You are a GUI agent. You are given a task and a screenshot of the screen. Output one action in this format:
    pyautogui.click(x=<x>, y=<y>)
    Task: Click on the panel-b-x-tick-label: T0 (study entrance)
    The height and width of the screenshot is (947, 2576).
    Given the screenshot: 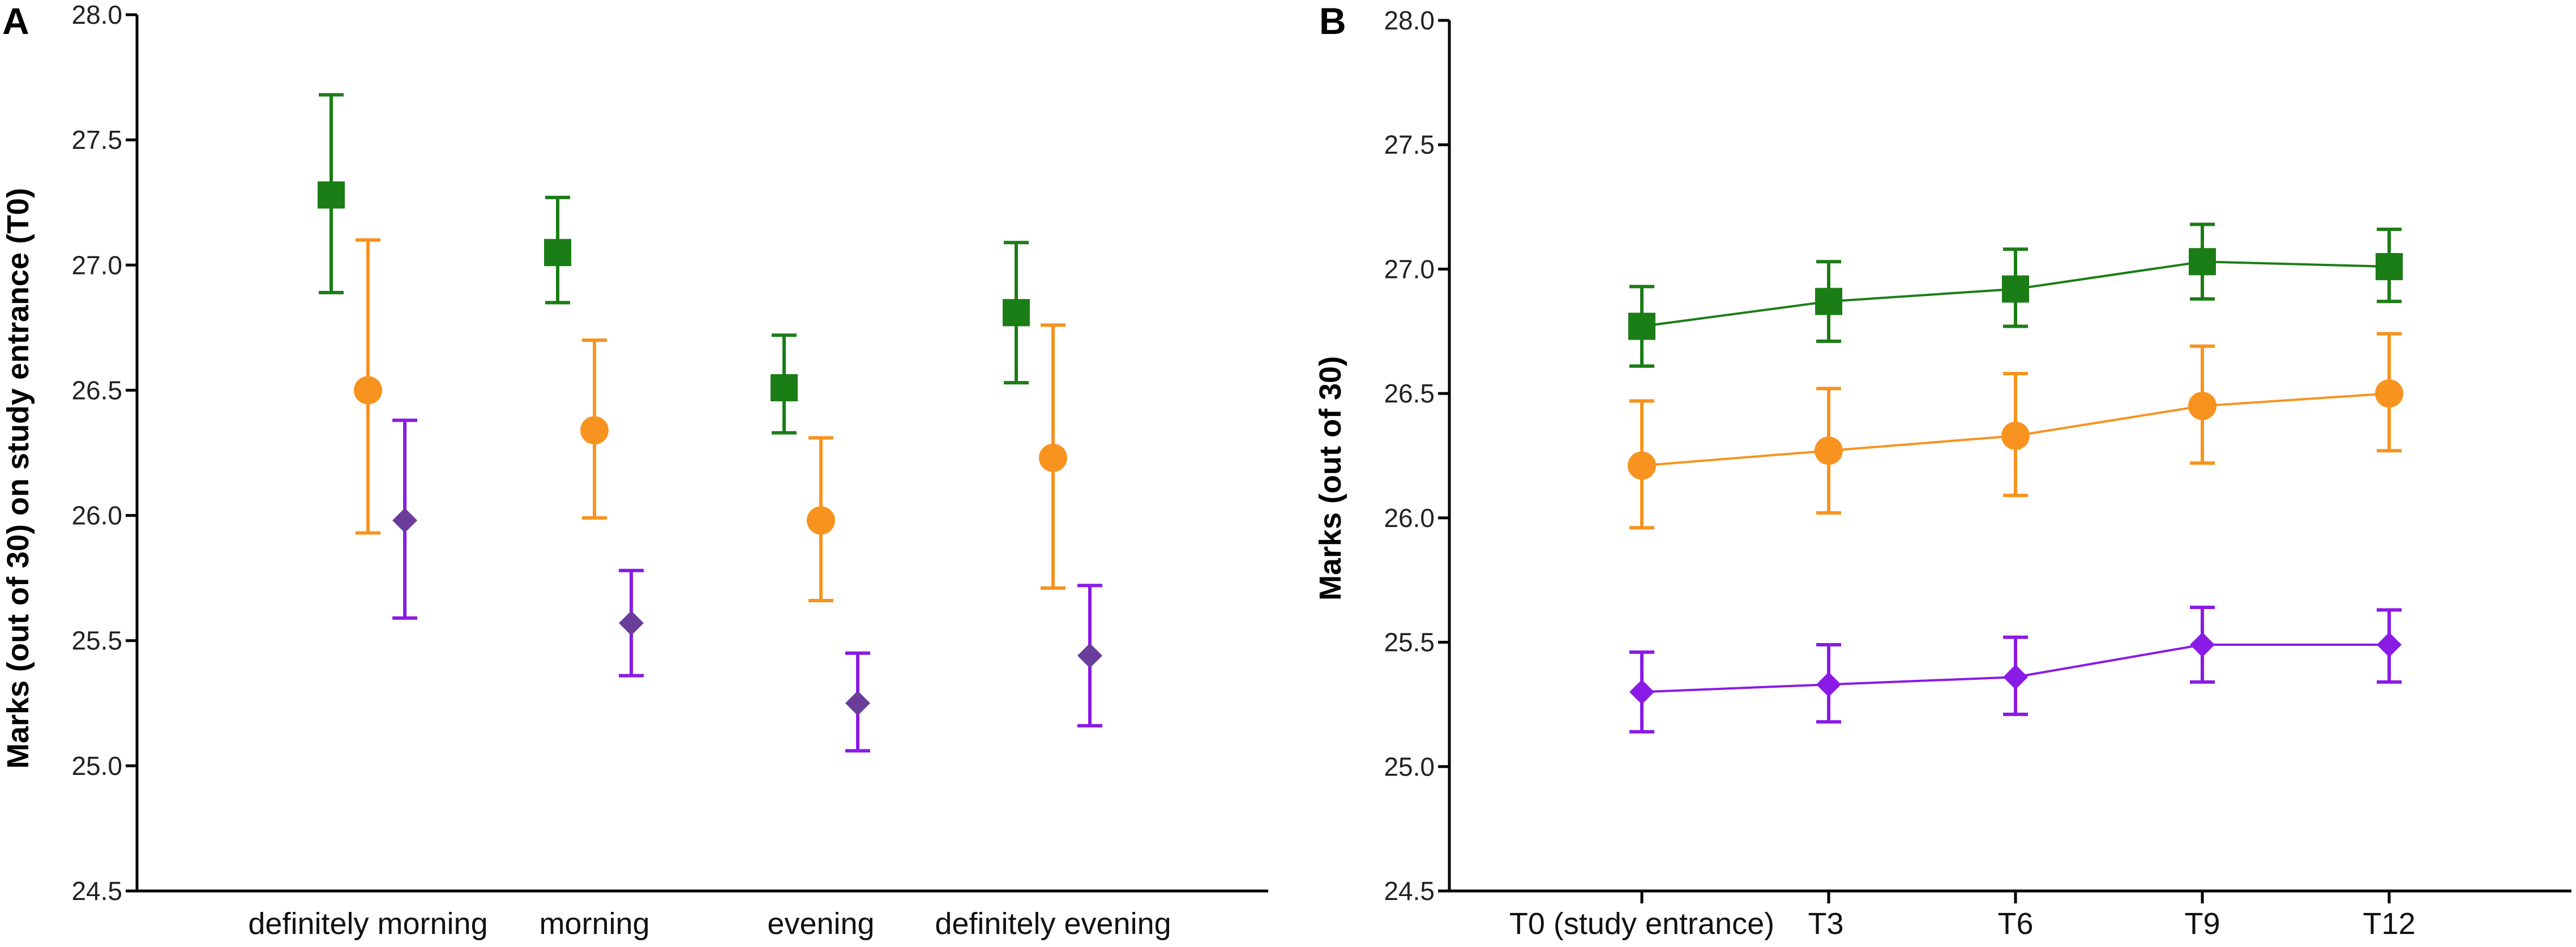 What is the action you would take?
    pyautogui.click(x=1641, y=924)
    